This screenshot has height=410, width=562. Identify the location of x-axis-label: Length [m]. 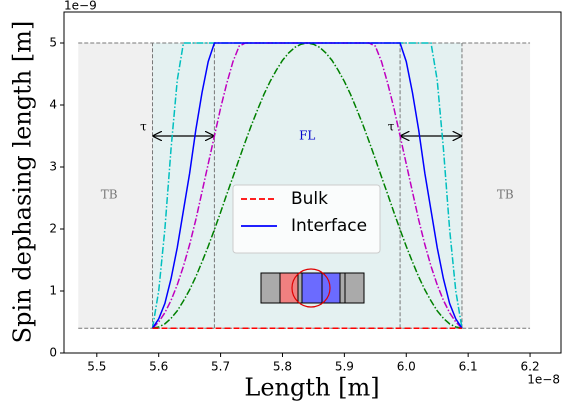
(311, 388).